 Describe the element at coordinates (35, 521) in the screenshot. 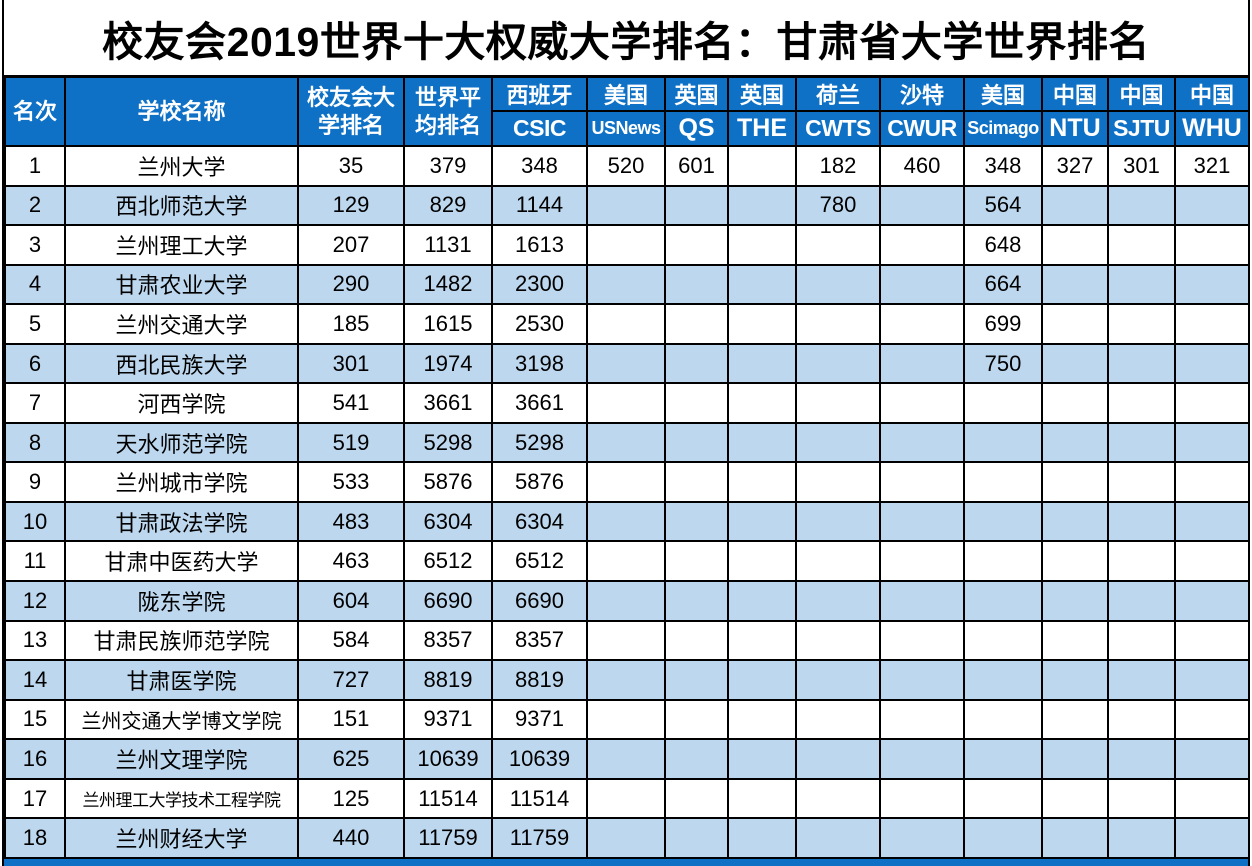

I see `cell-rank: 10` at that location.